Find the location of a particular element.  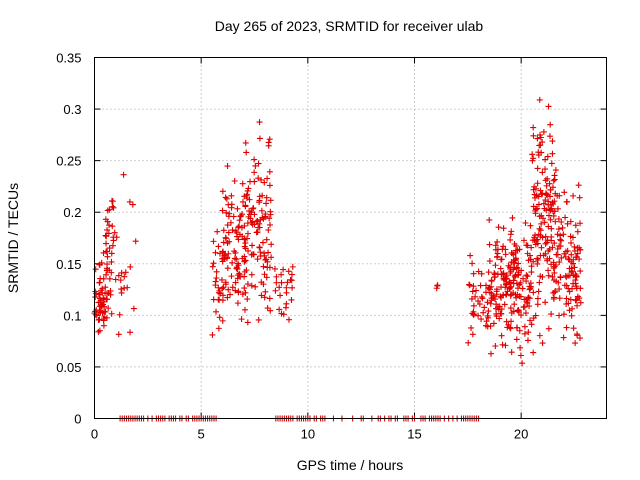

x-axis-title: GPS time / hours is located at coordinates (350, 465).